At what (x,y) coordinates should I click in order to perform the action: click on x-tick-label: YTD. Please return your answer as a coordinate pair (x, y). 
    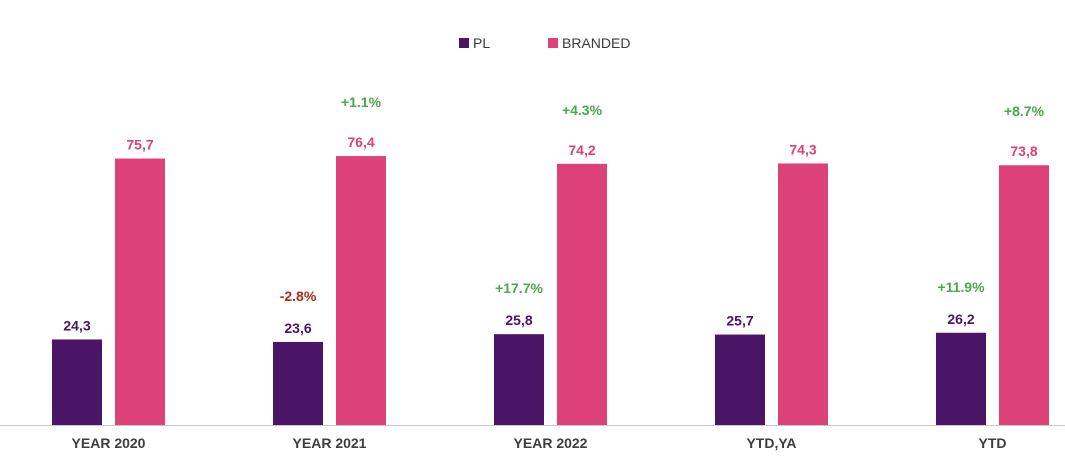
    Looking at the image, I should click on (993, 443).